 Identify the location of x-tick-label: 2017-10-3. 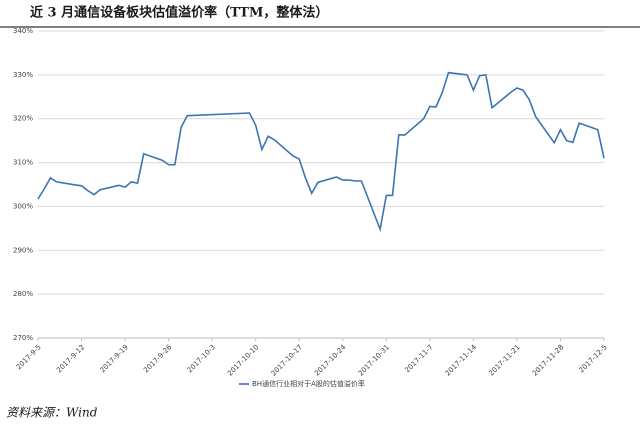
(201, 358).